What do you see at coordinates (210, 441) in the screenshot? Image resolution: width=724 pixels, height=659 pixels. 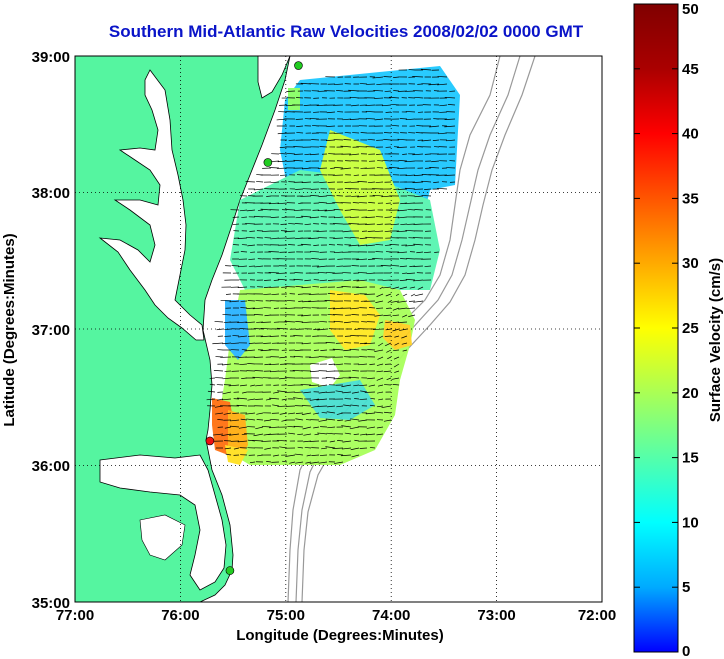 I see `radar-station-marker` at bounding box center [210, 441].